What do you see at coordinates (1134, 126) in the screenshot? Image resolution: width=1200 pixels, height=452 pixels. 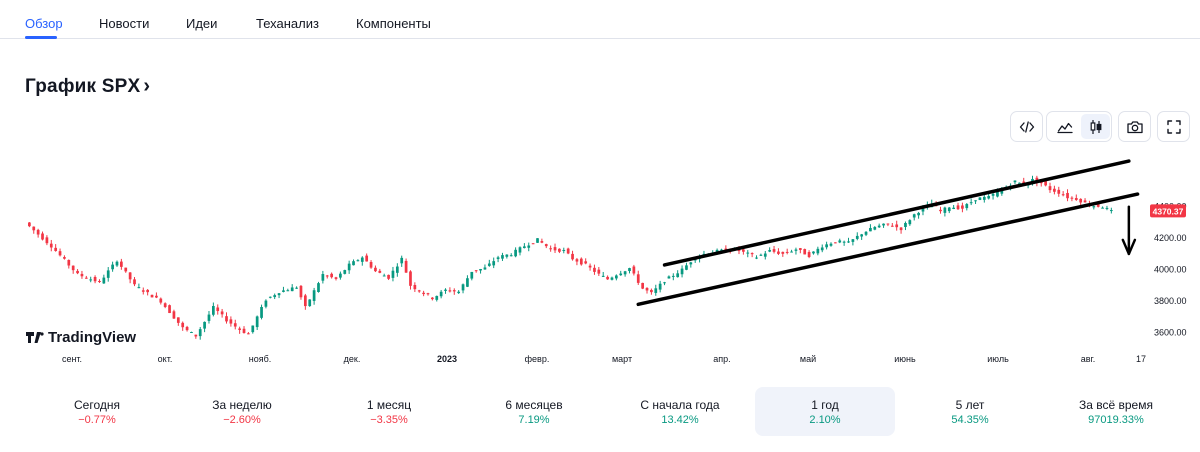 I see `snapshot-button` at bounding box center [1134, 126].